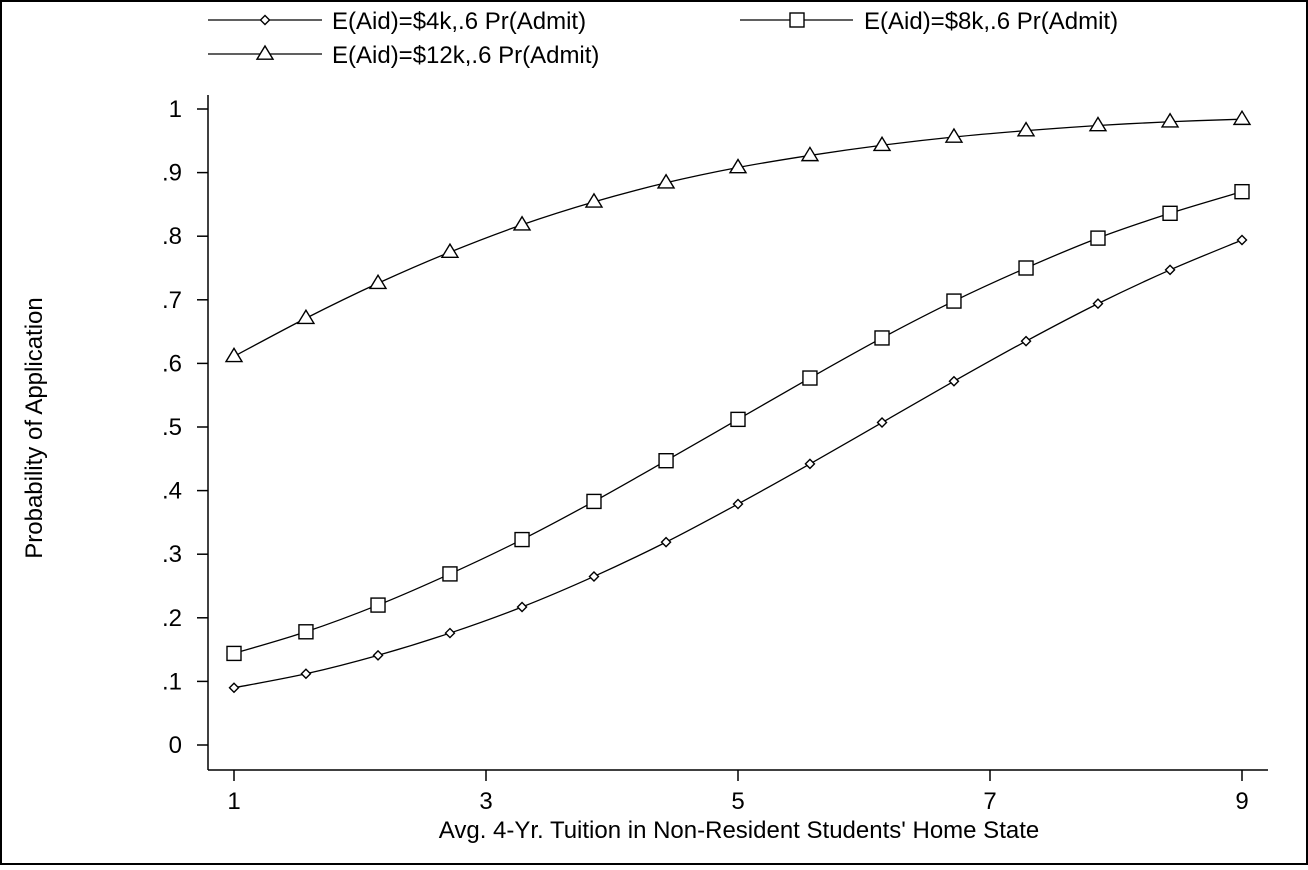 The width and height of the screenshot is (1308, 870). What do you see at coordinates (172, 427) in the screenshot?
I see `y-tick-label: .5` at bounding box center [172, 427].